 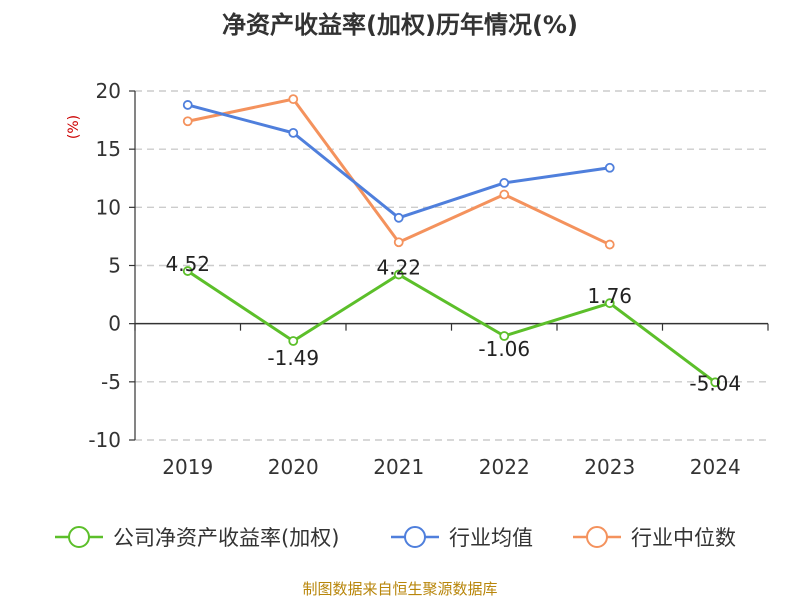 What do you see at coordinates (399, 589) in the screenshot?
I see `source-note: 制图数据来自恒生聚源数据库` at bounding box center [399, 589].